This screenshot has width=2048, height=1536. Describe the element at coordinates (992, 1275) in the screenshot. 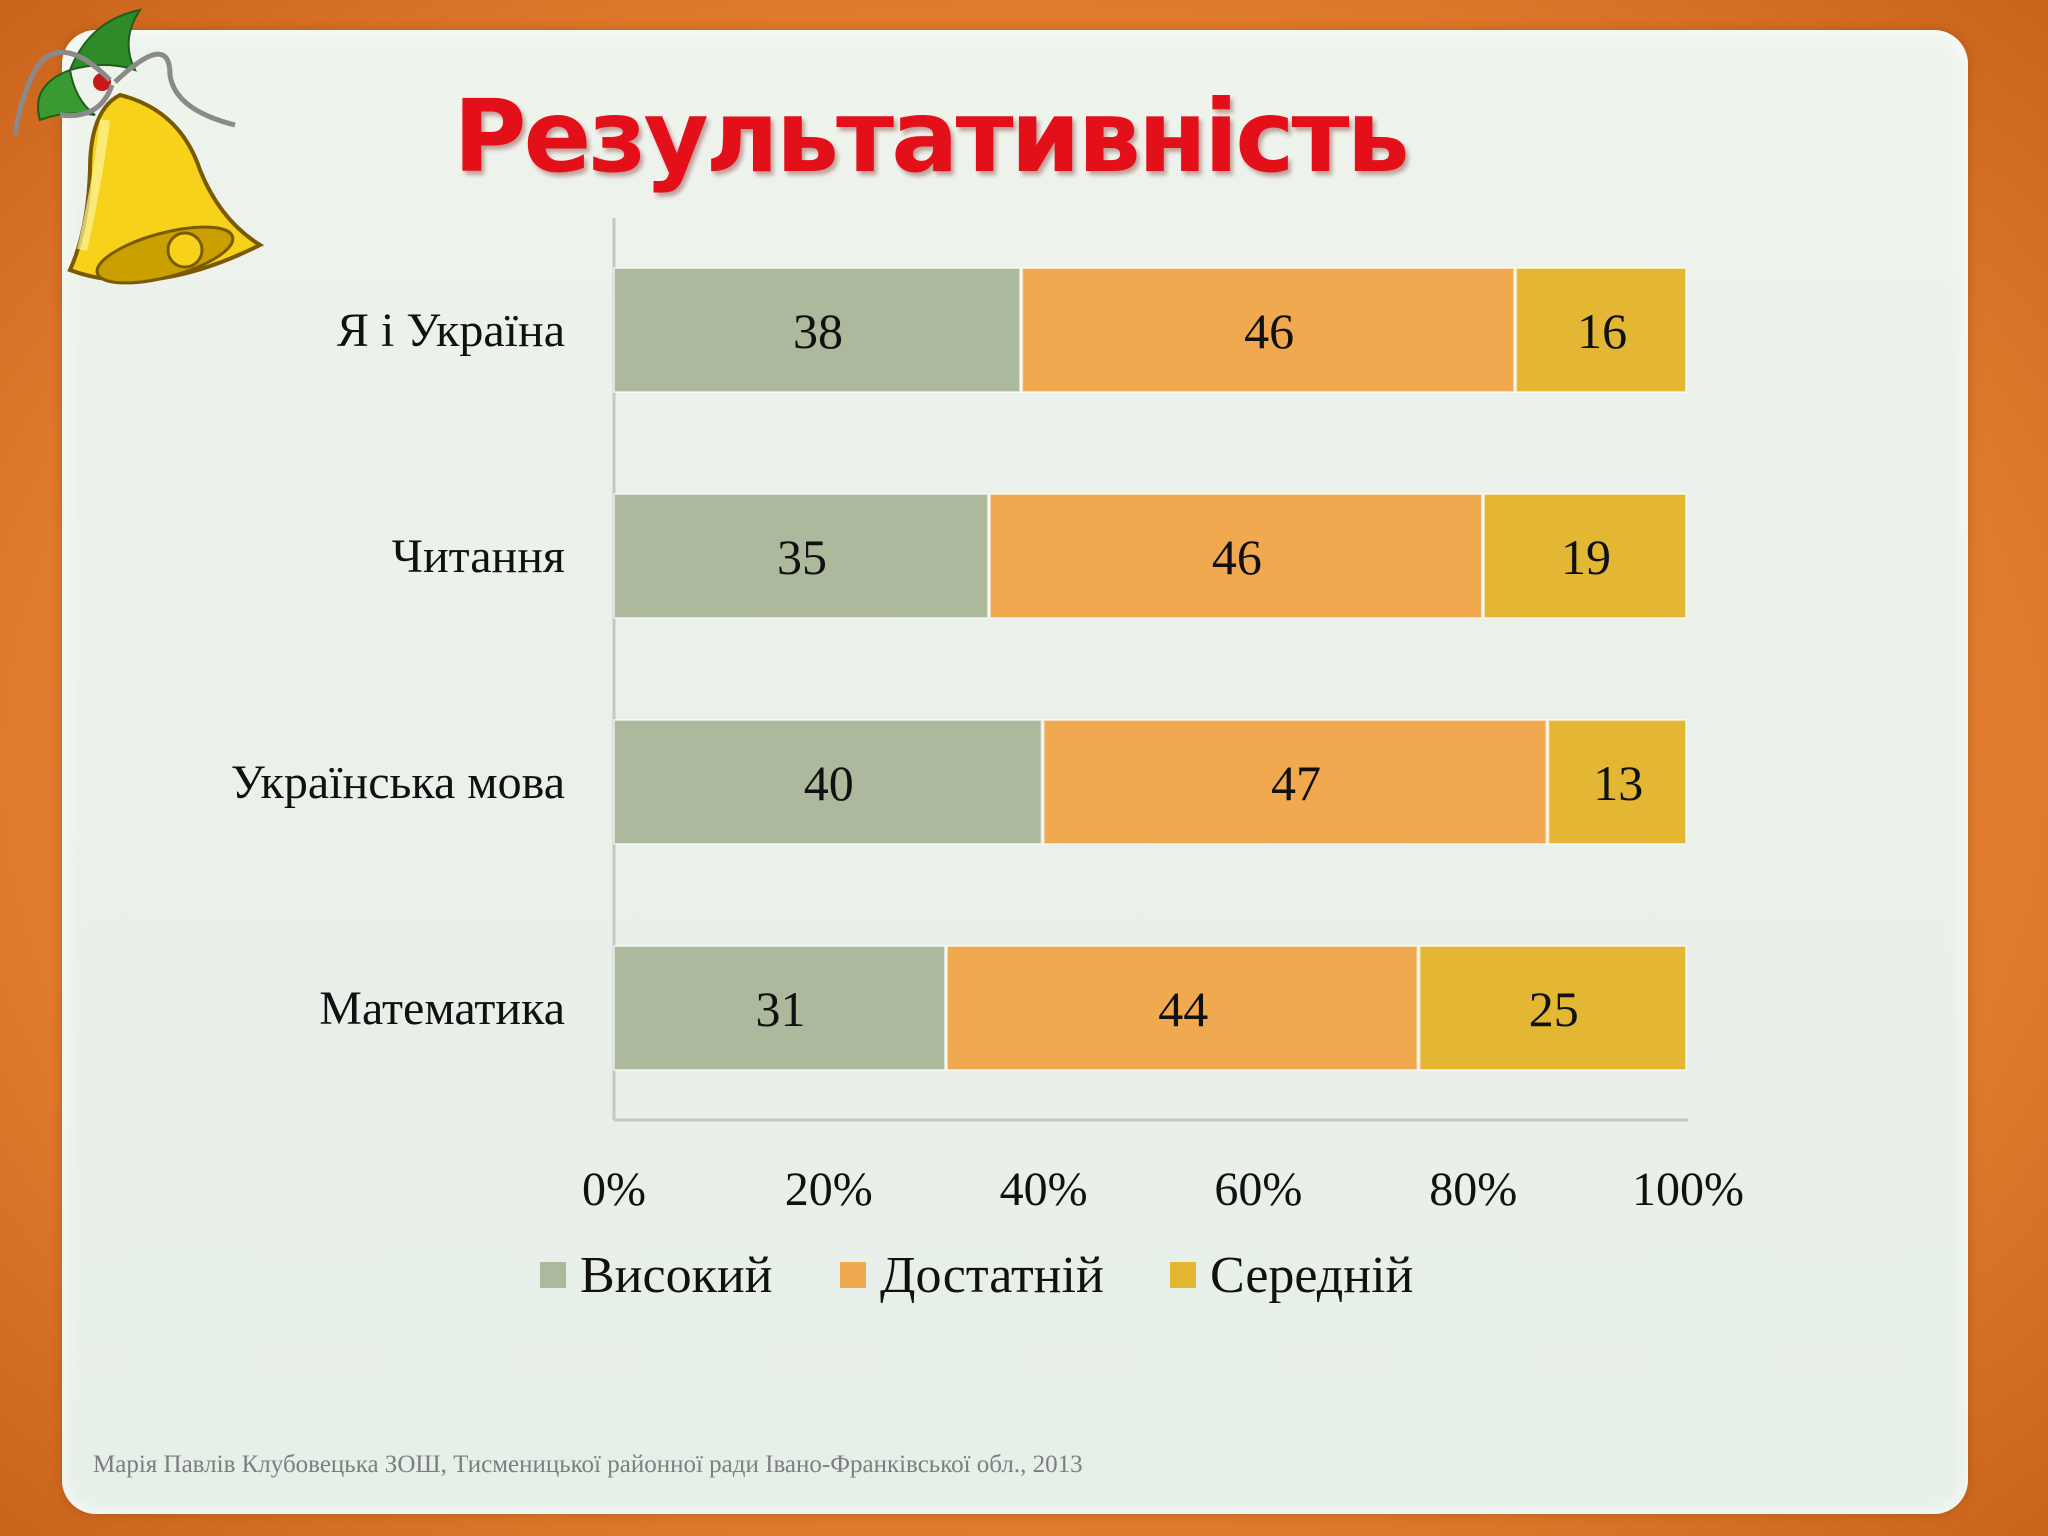

I see `legend-label: Достатній` at that location.